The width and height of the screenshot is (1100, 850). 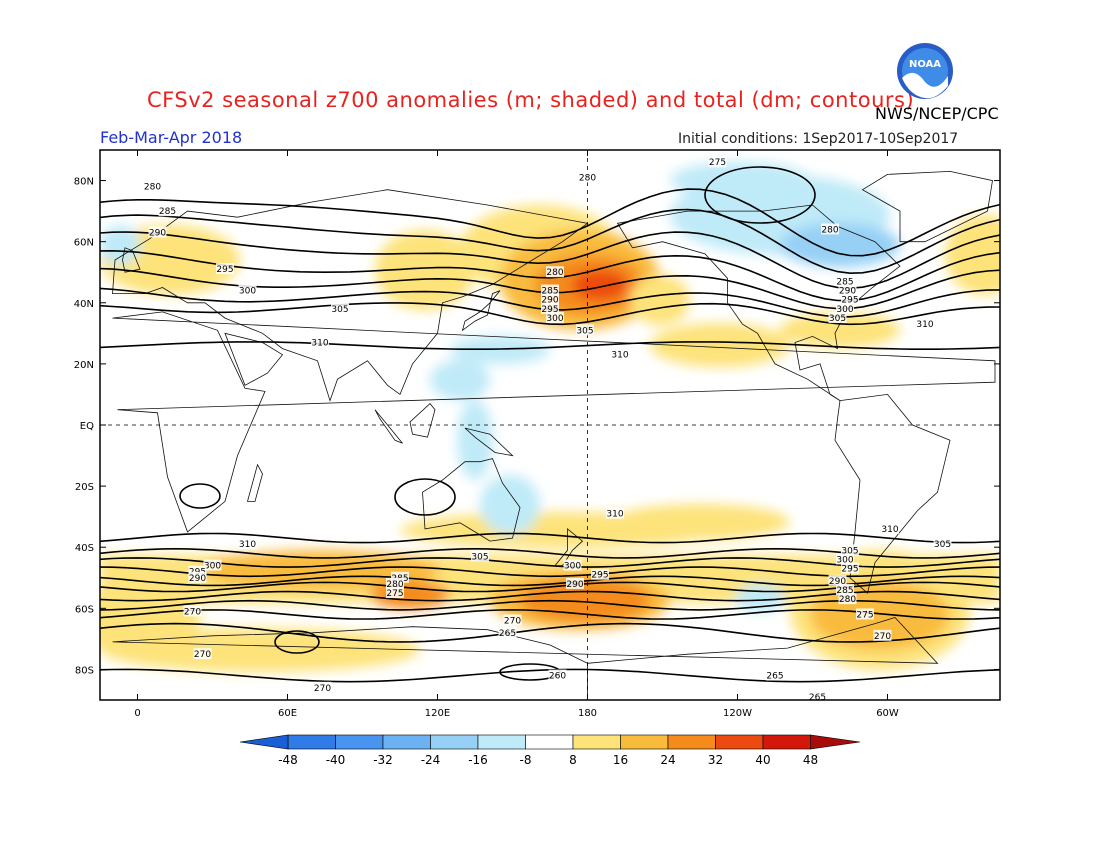 I want to click on colorbar-label: -16, so click(x=478, y=760).